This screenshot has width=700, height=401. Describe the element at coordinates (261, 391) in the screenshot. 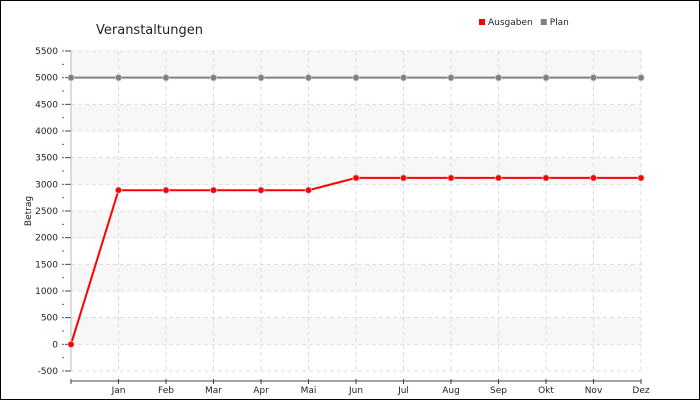

I see `x-tick-label: Apr` at that location.